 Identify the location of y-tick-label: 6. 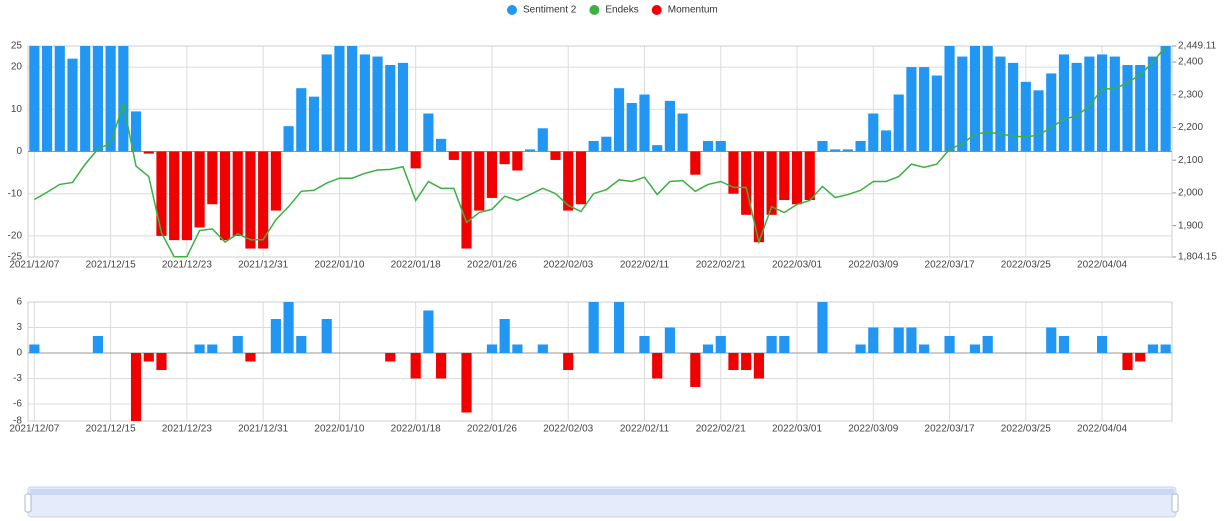
(19, 302).